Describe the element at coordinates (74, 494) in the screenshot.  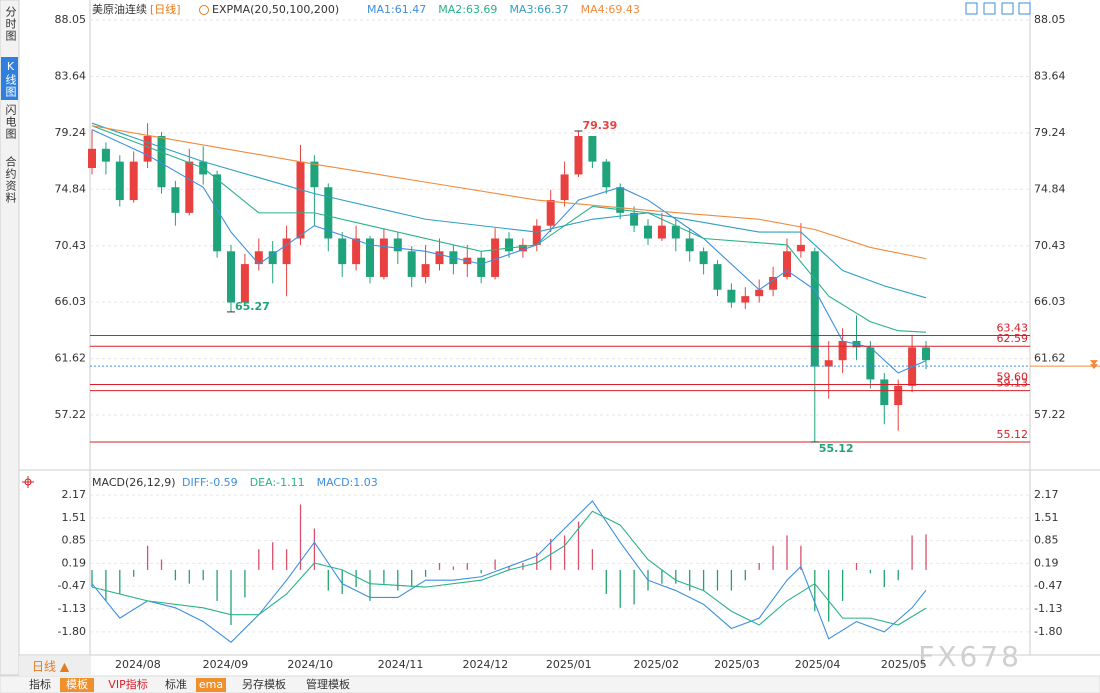
I see `y-tick-label: 2.17` at that location.